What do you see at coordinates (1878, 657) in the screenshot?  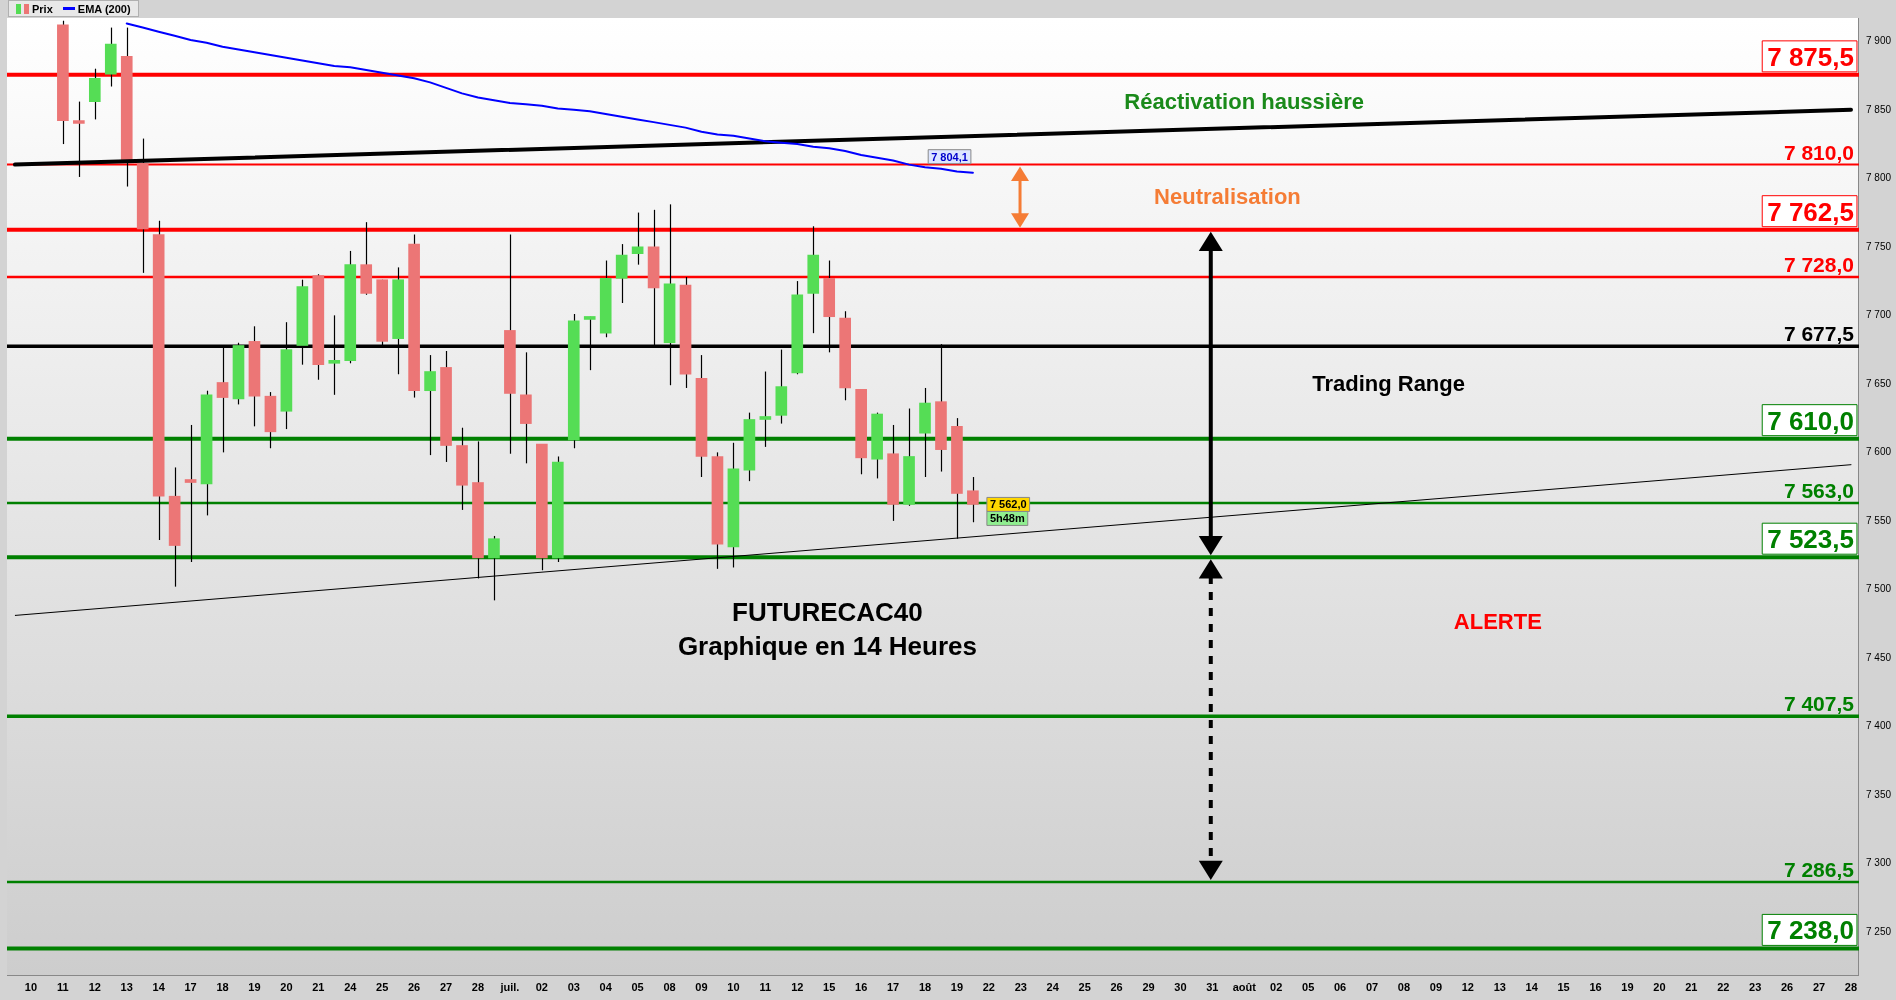 I see `y-tick-label: 7 450` at bounding box center [1878, 657].